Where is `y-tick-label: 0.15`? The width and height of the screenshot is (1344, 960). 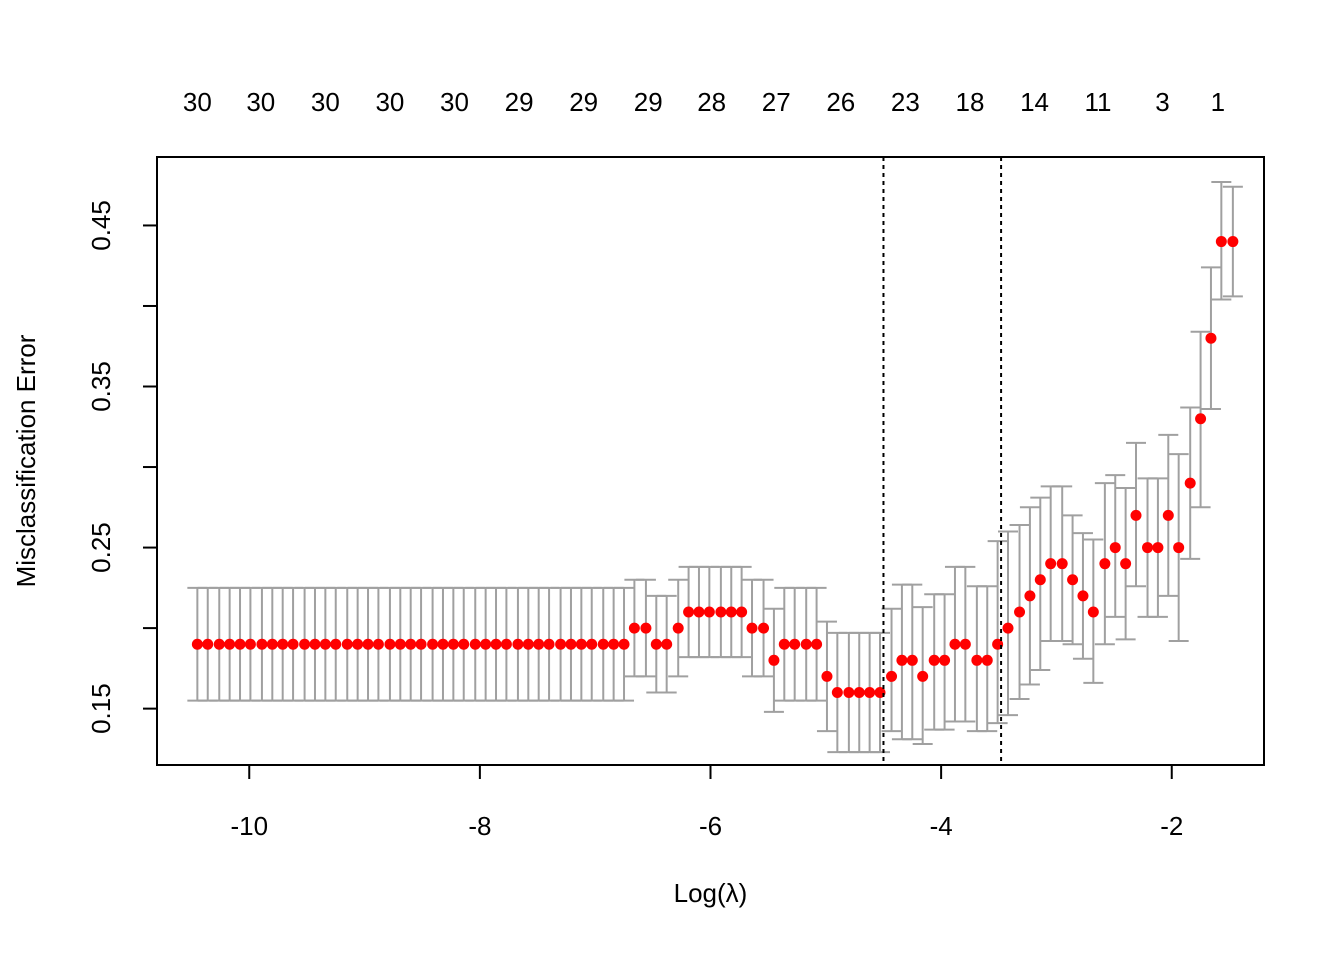
y-tick-label: 0.15 is located at coordinates (101, 708).